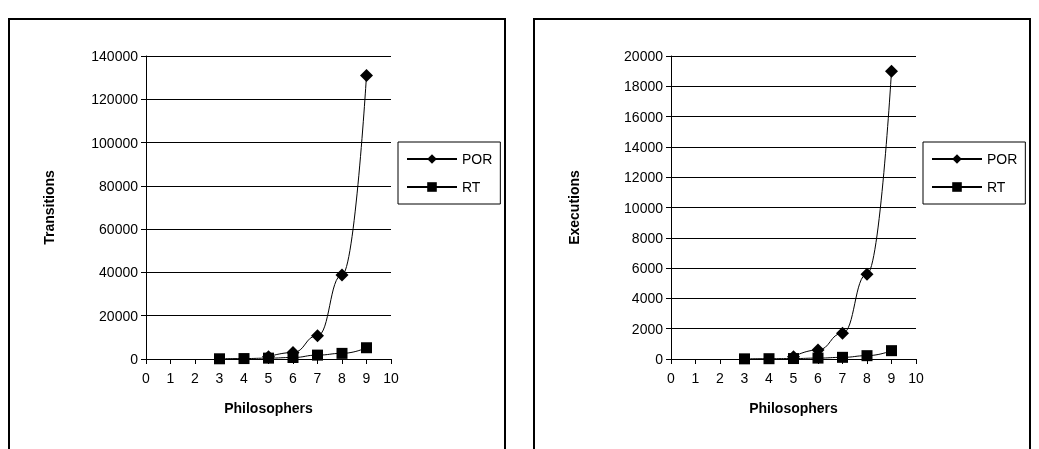 The height and width of the screenshot is (449, 1039). What do you see at coordinates (647, 328) in the screenshot?
I see `y-tick-label: 2000` at bounding box center [647, 328].